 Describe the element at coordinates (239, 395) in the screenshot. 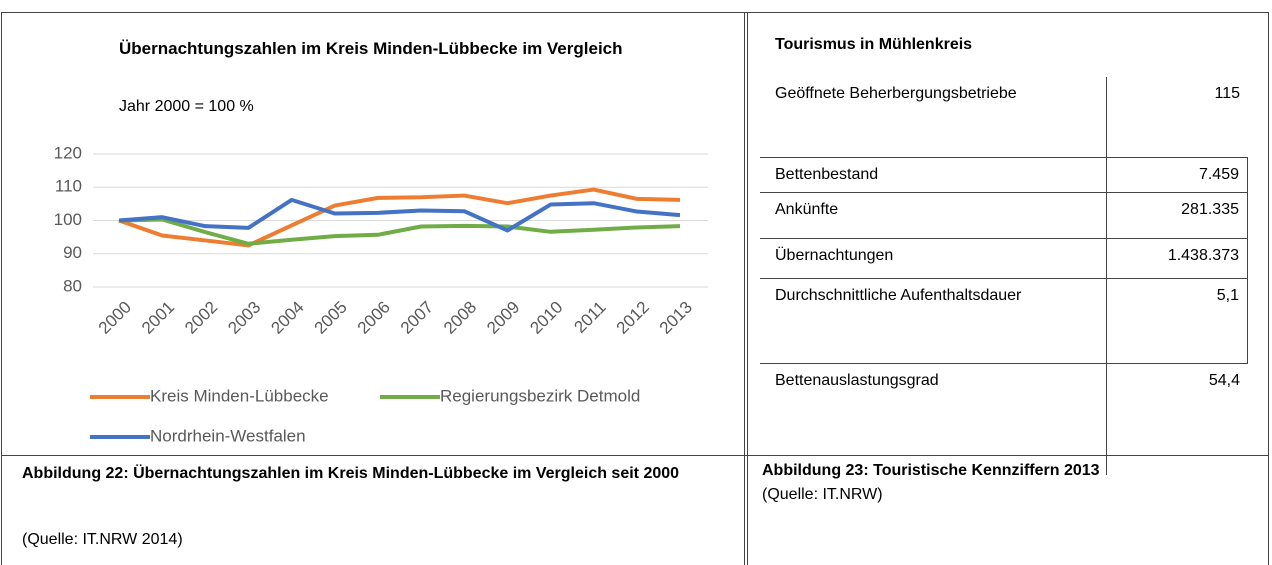

I see `legend-label: Kreis Minden-Lübbecke` at that location.